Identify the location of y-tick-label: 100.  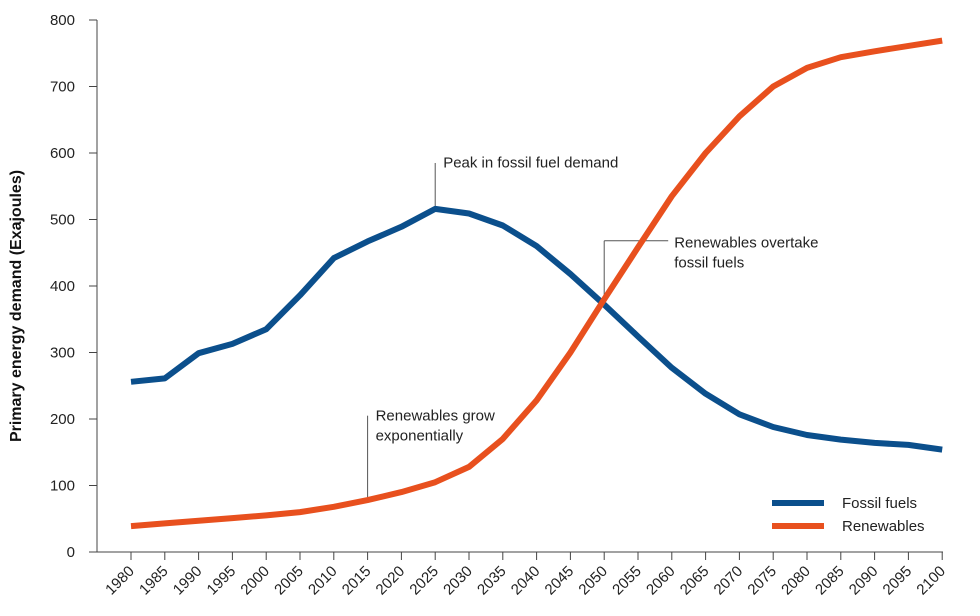
(62, 486).